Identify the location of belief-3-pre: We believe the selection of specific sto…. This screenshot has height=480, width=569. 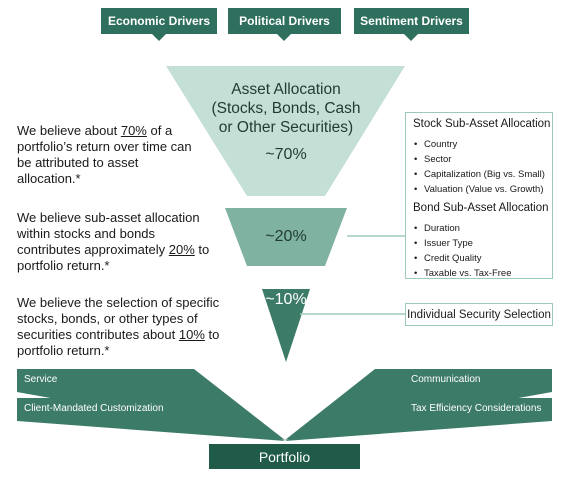
(118, 318).